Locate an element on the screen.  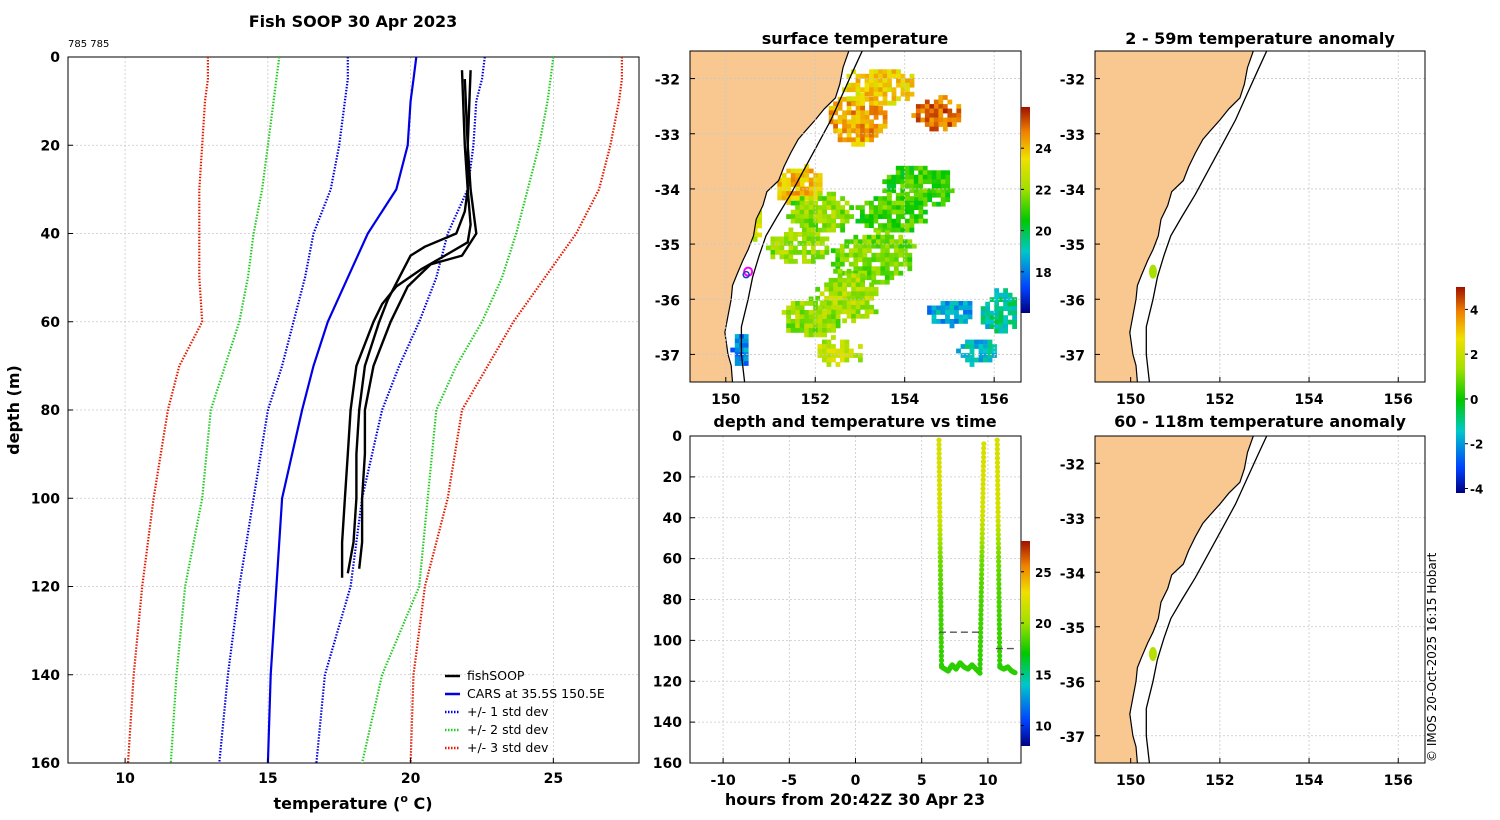
dt-xtick-label: 5 is located at coordinates (922, 781).